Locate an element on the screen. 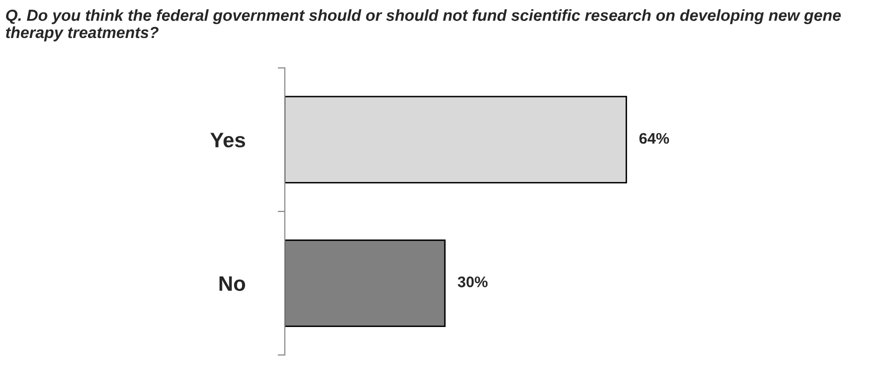  data-label: 64% is located at coordinates (654, 138).